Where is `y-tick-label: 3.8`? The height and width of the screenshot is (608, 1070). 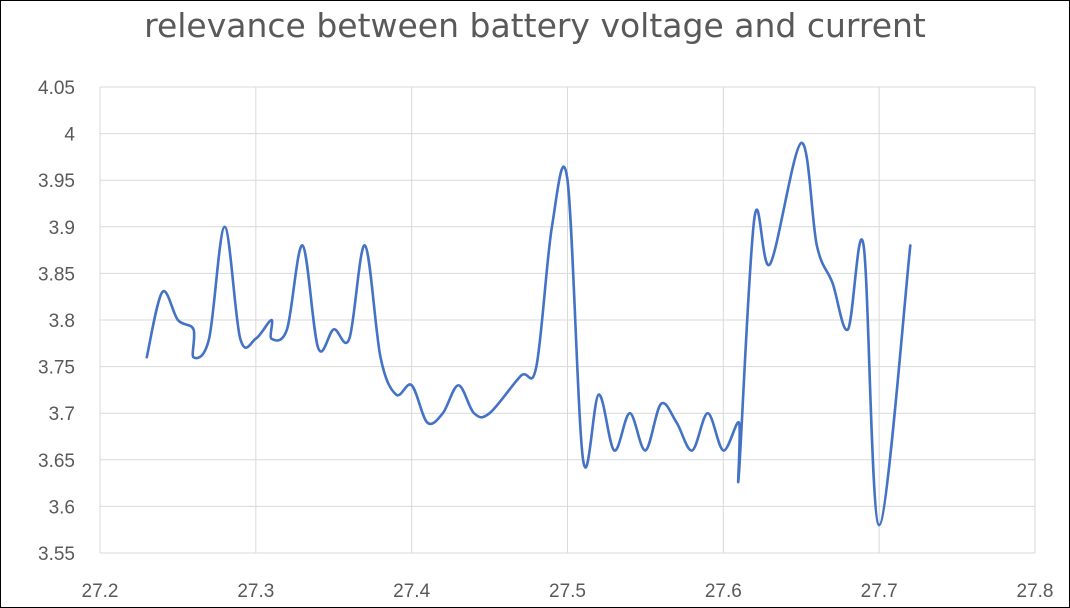 y-tick-label: 3.8 is located at coordinates (62, 321).